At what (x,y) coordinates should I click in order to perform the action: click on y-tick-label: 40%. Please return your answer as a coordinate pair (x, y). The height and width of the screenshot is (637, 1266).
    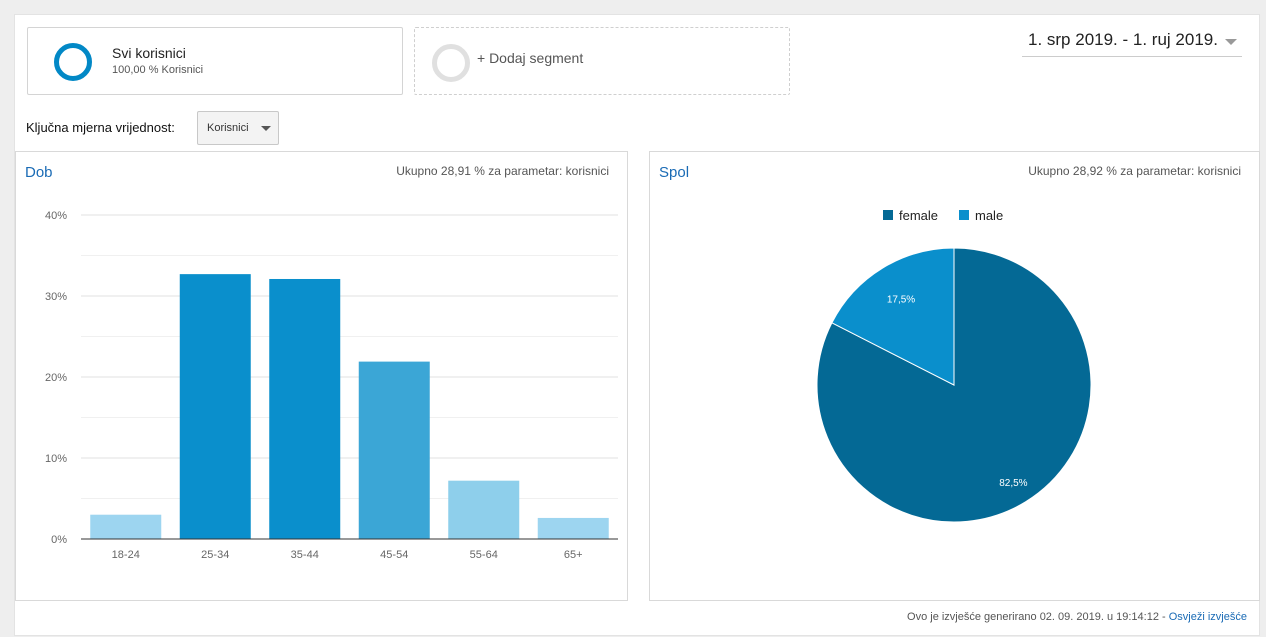
    Looking at the image, I should click on (56, 216).